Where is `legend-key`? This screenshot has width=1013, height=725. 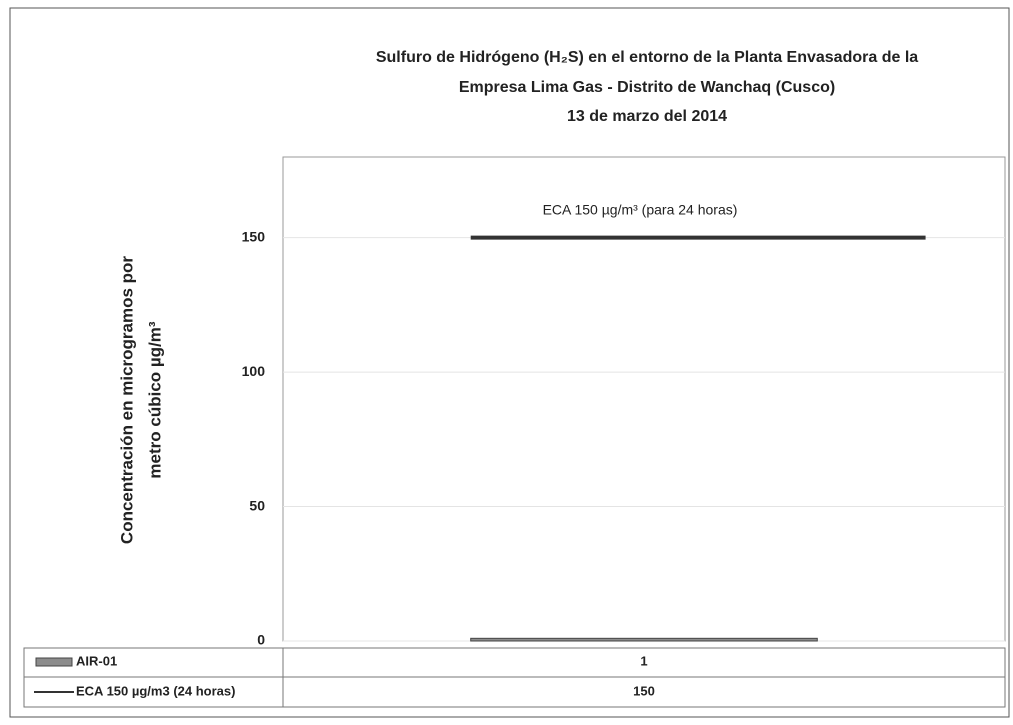 legend-key is located at coordinates (54, 662).